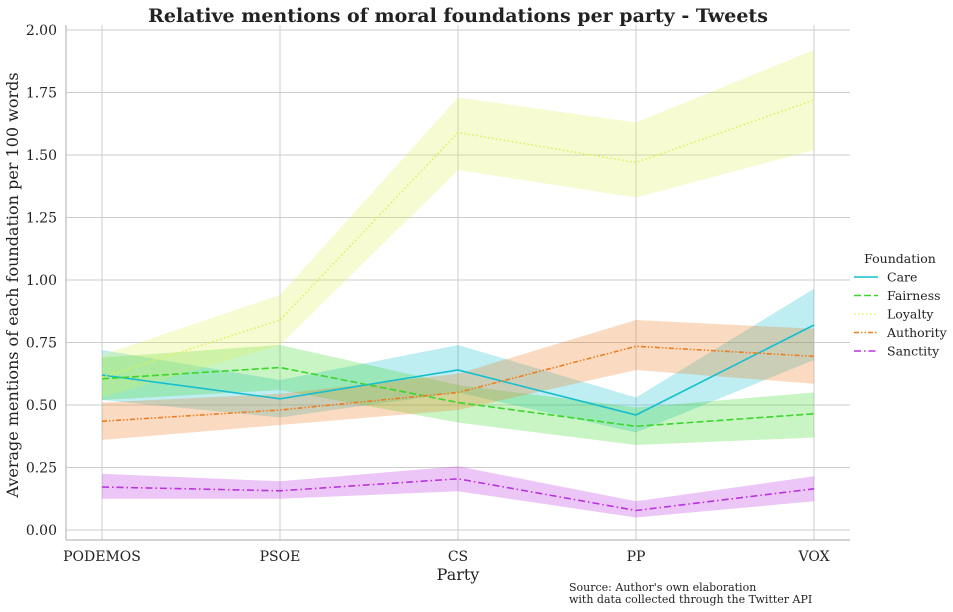 This screenshot has height=612, width=953. Describe the element at coordinates (914, 295) in the screenshot. I see `legend-label-fairness: Fairness` at that location.